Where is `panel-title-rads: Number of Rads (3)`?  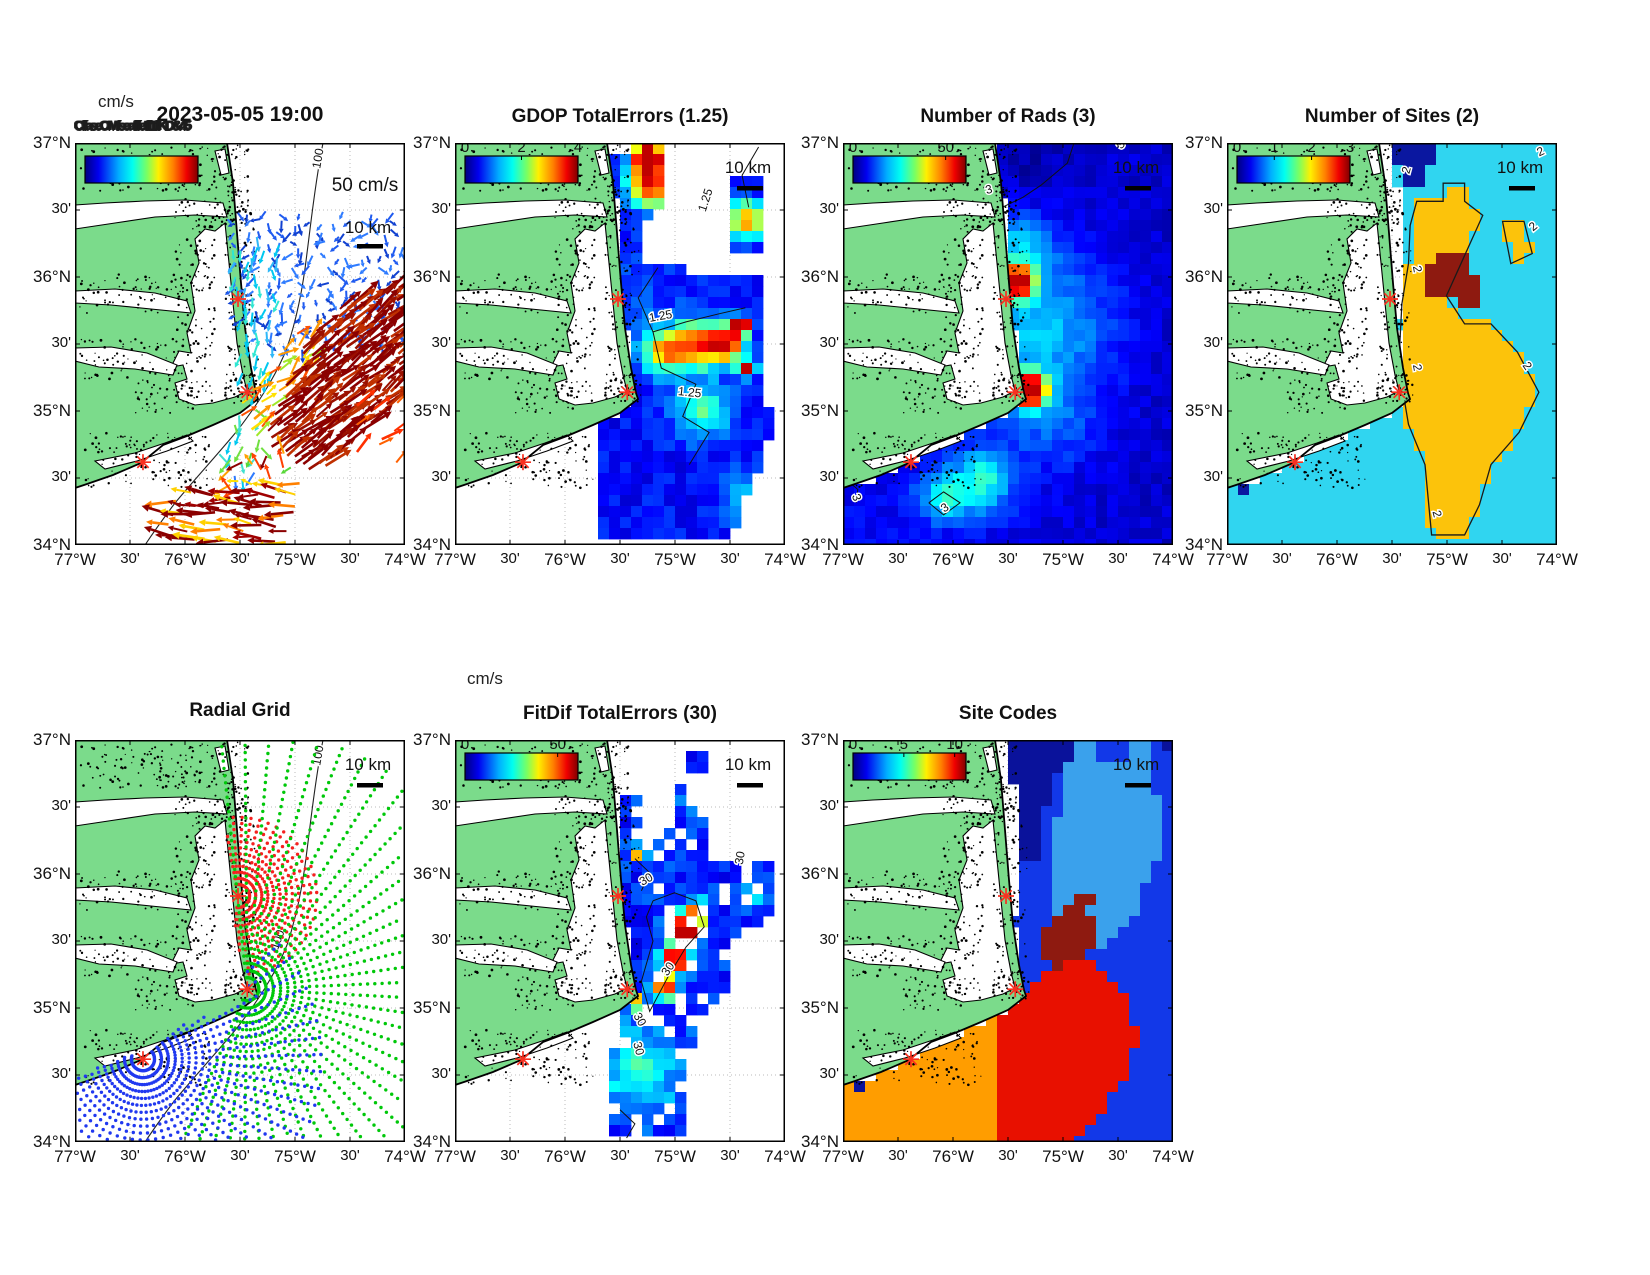 panel-title-rads: Number of Rads (3) is located at coordinates (1008, 116).